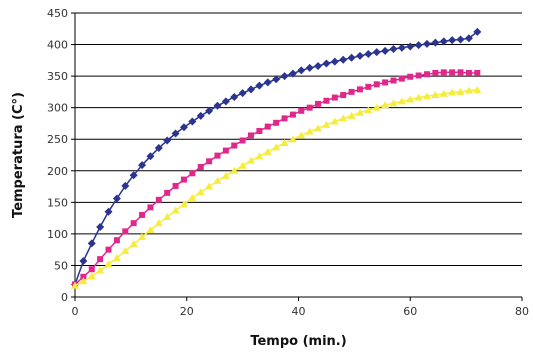 The width and height of the screenshot is (533, 356). What do you see at coordinates (57, 139) in the screenshot?
I see `y-tick-label: 250` at bounding box center [57, 139].